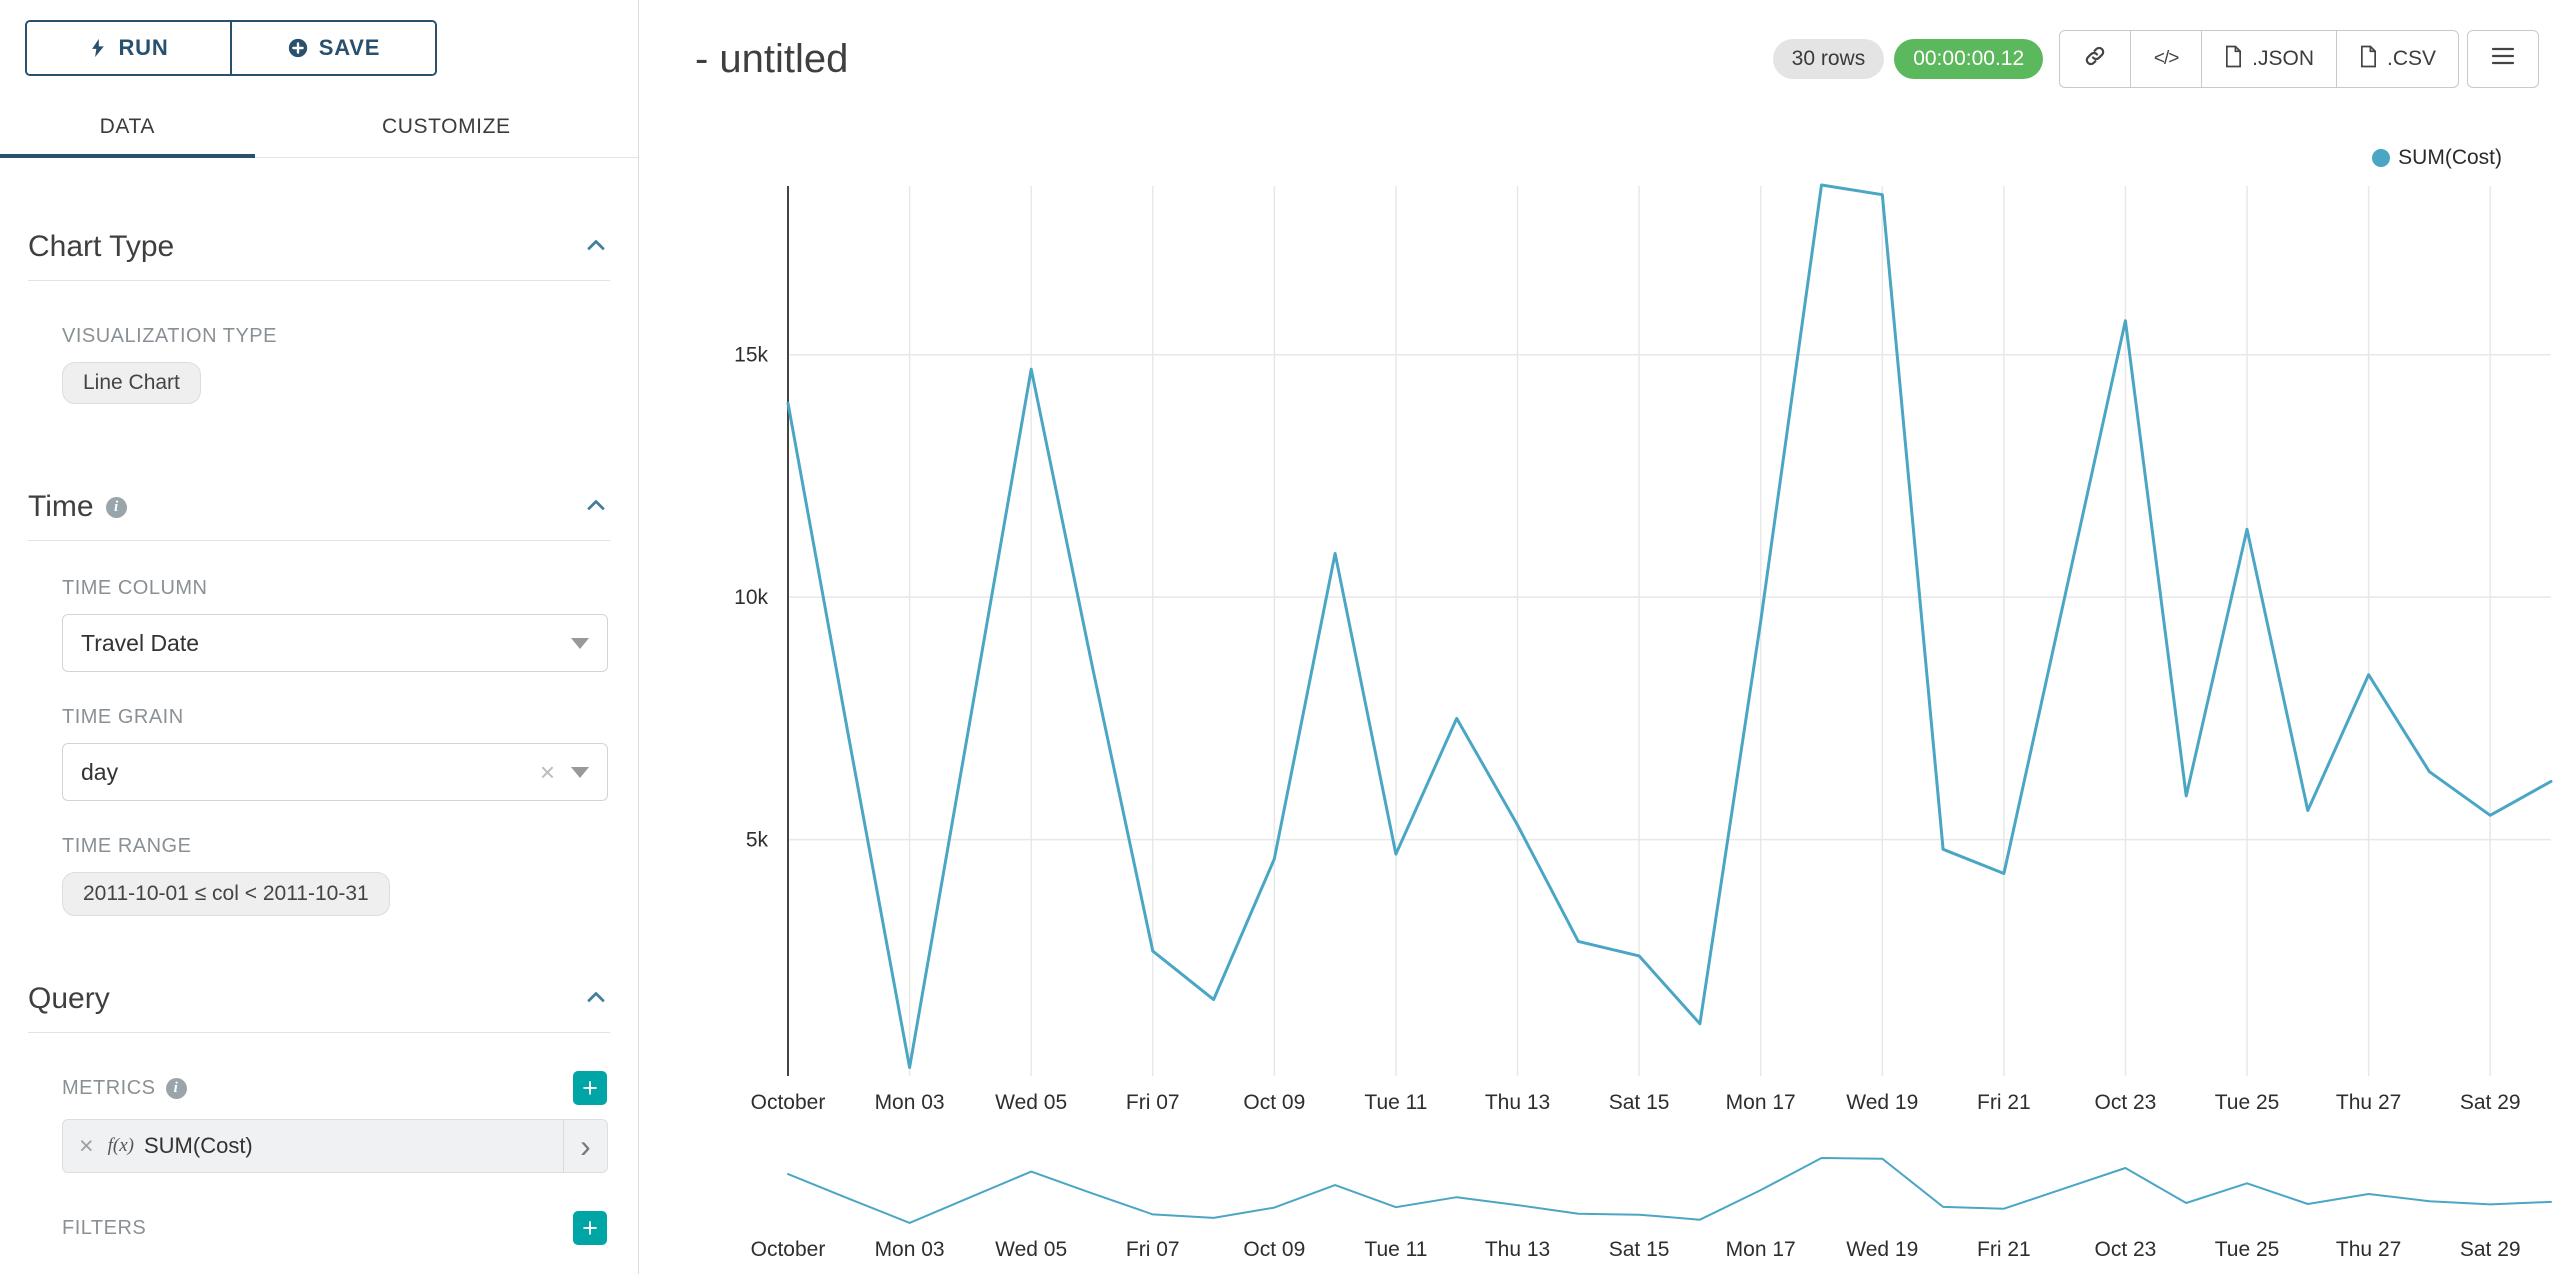 This screenshot has height=1274, width=2576. What do you see at coordinates (135, 588) in the screenshot?
I see `time-column-label: TIME COLUMN` at bounding box center [135, 588].